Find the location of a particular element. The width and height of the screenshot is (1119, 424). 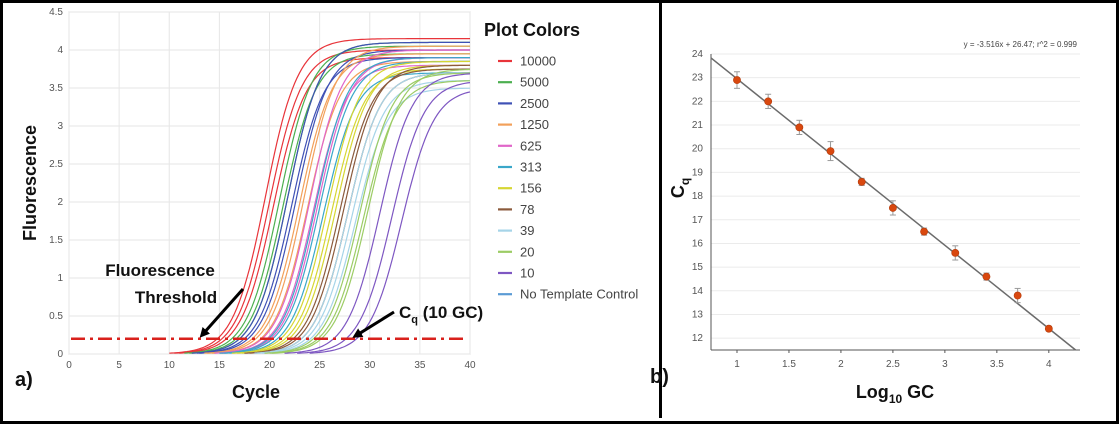

qpcr-x-axis-title: Cycle is located at coordinates (256, 392).